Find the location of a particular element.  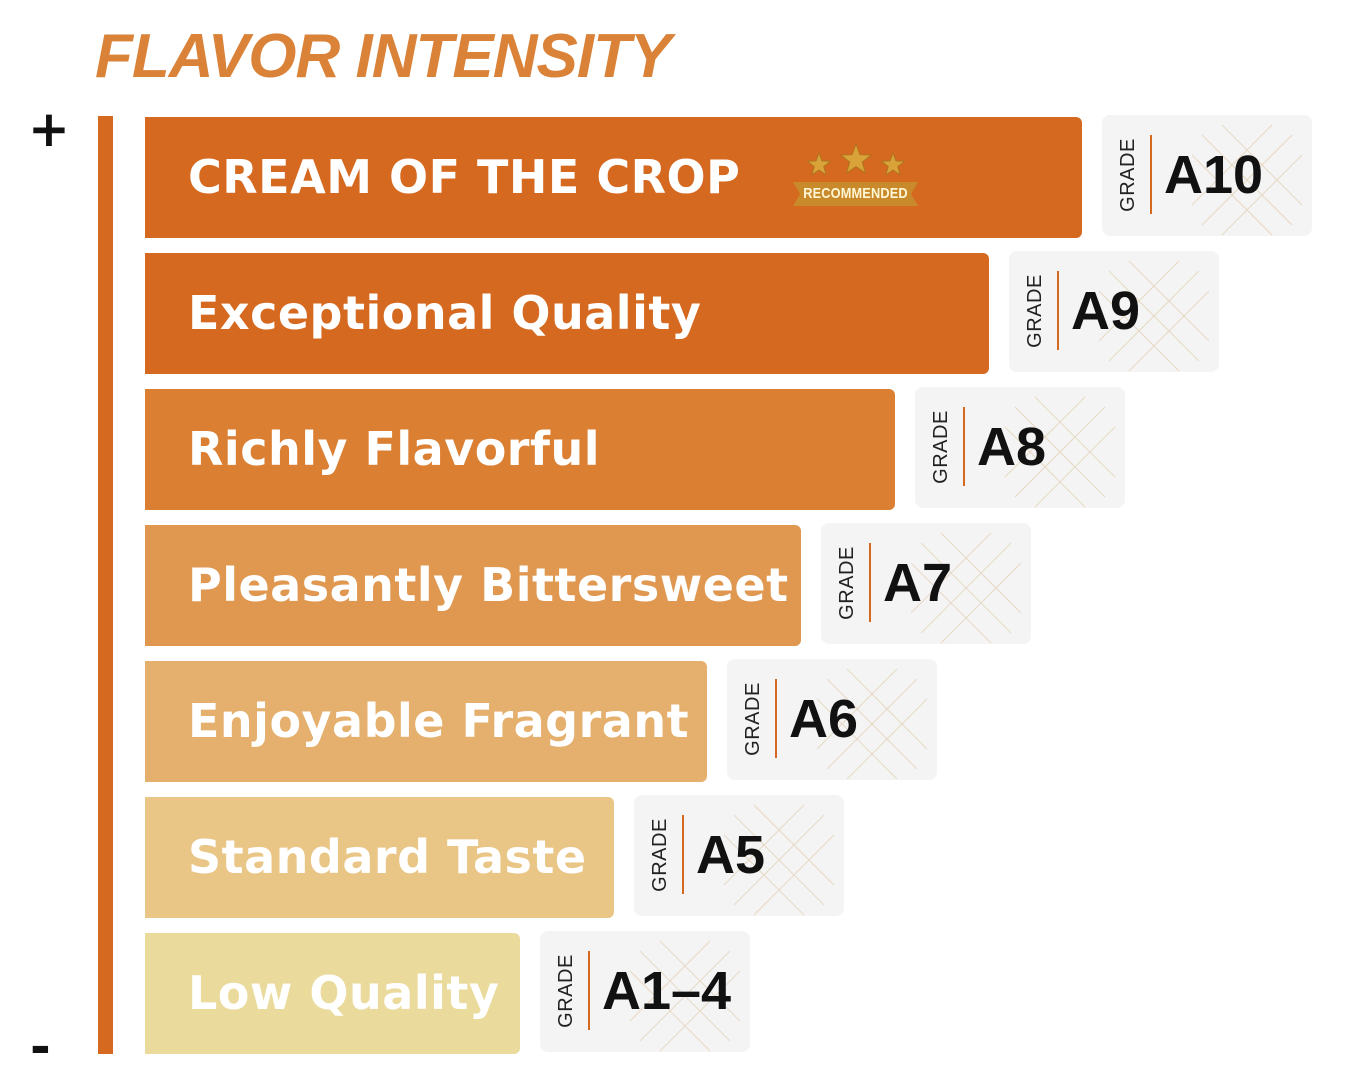

level-label: Exceptional Quality is located at coordinates (445, 313).